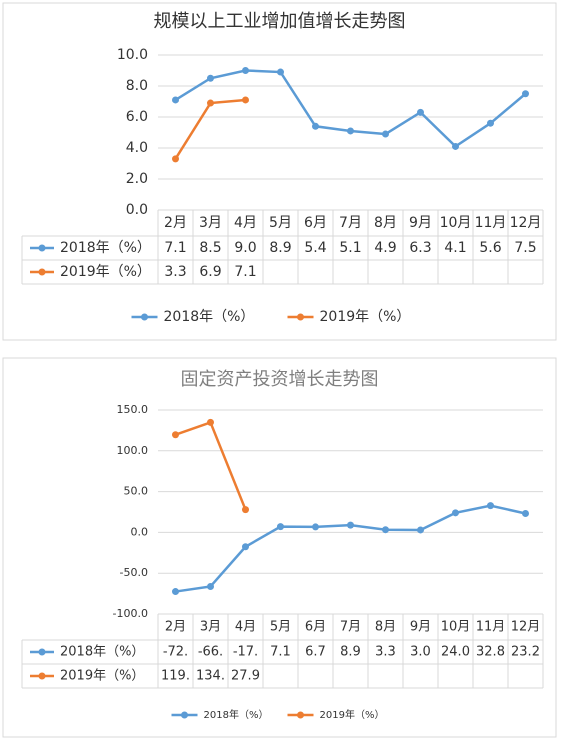 The image size is (565, 742). Describe the element at coordinates (136, 491) in the screenshot. I see `y-tick-label: 50.0` at that location.